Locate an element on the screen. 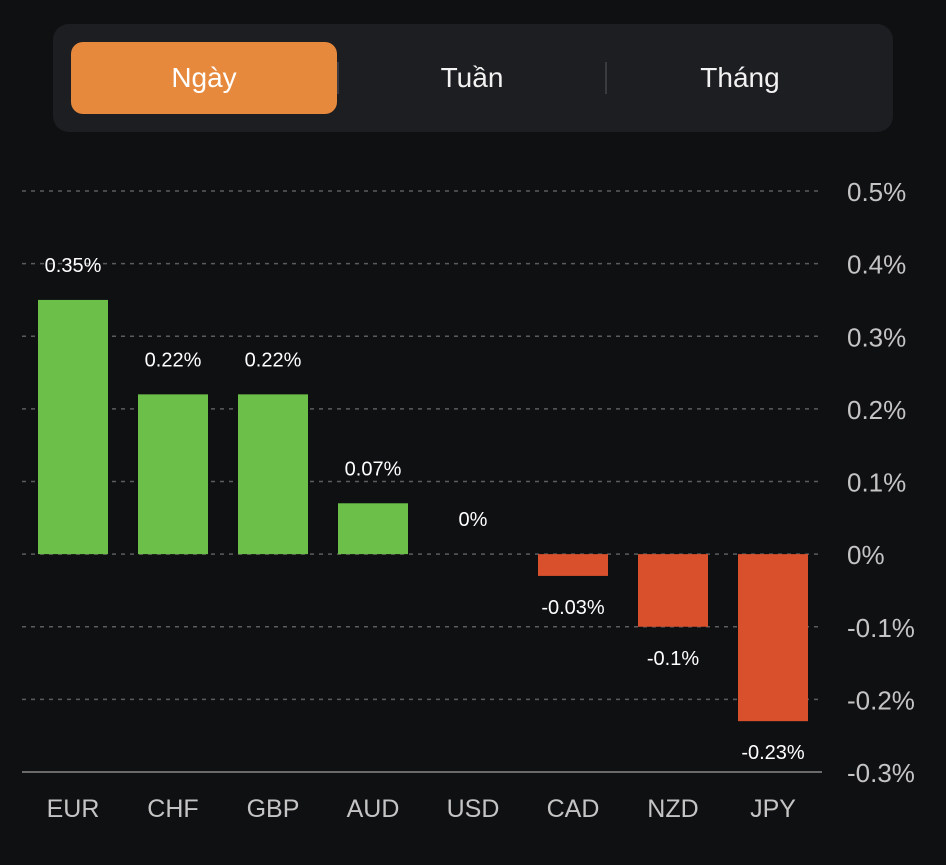 The height and width of the screenshot is (865, 946). bar-cad is located at coordinates (573, 565).